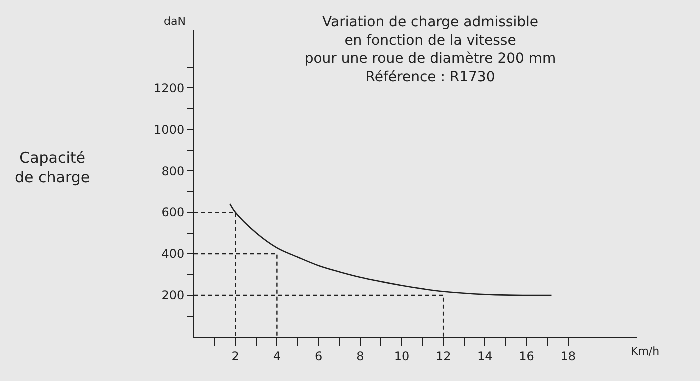 The height and width of the screenshot is (381, 700). Describe the element at coordinates (568, 356) in the screenshot. I see `x-tick-label: 18` at that location.